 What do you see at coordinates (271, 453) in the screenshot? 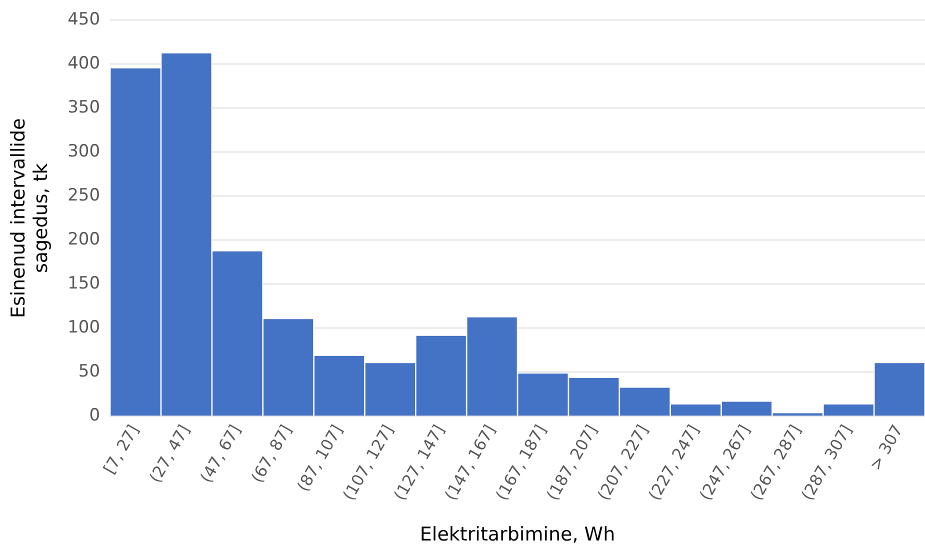
I see `x-tick-label: (67, 87]` at bounding box center [271, 453].